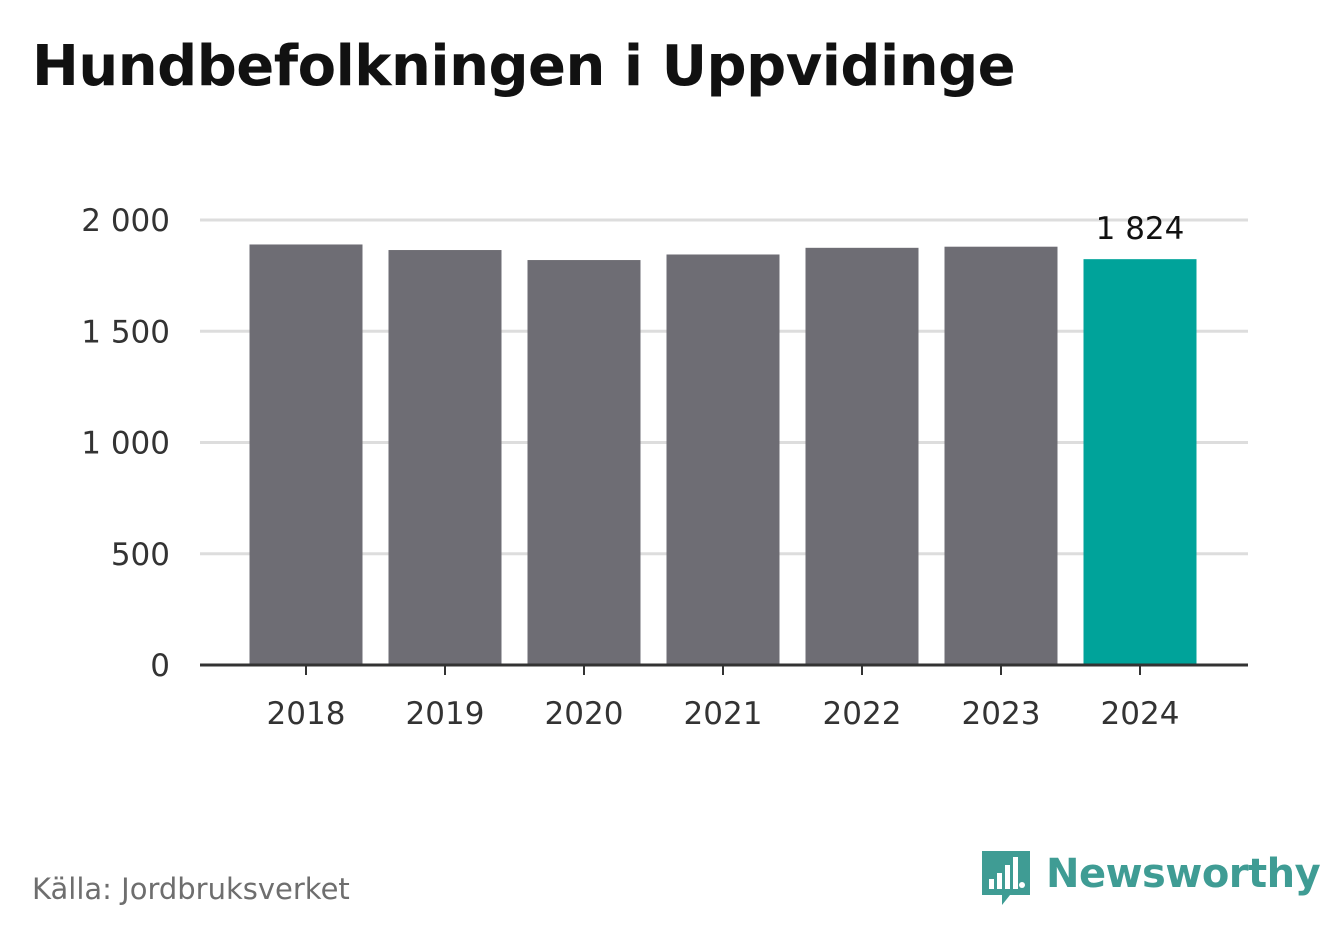 Image resolution: width=1322 pixels, height=939 pixels. I want to click on x-tick-label: 2021, so click(723, 714).